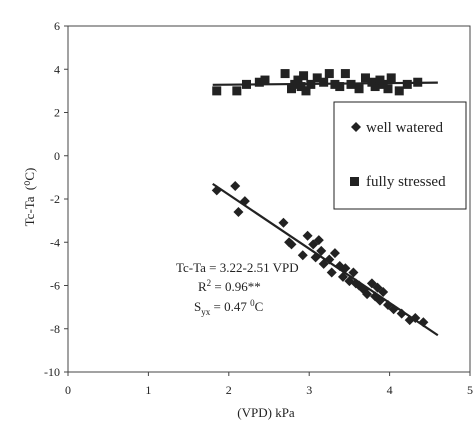  I want to click on x-tick-label: 4, so click(390, 390).